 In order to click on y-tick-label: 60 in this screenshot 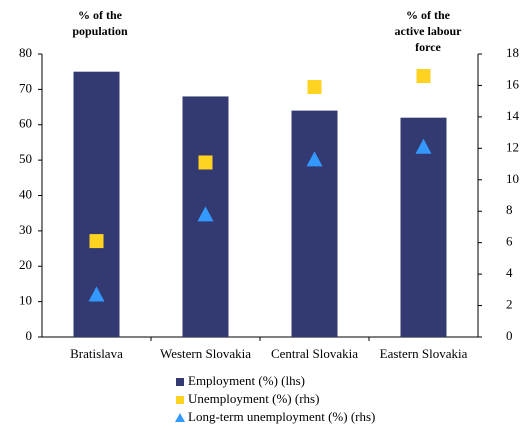, I will do `click(25, 123)`.